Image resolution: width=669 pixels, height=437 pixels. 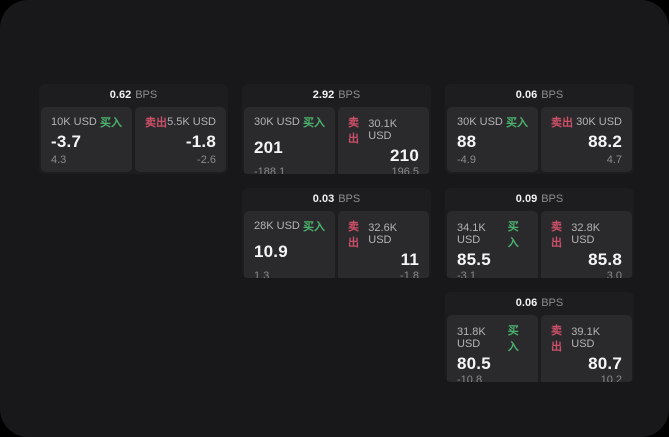 What do you see at coordinates (336, 95) in the screenshot?
I see `card-header: 2.92 BPS` at bounding box center [336, 95].